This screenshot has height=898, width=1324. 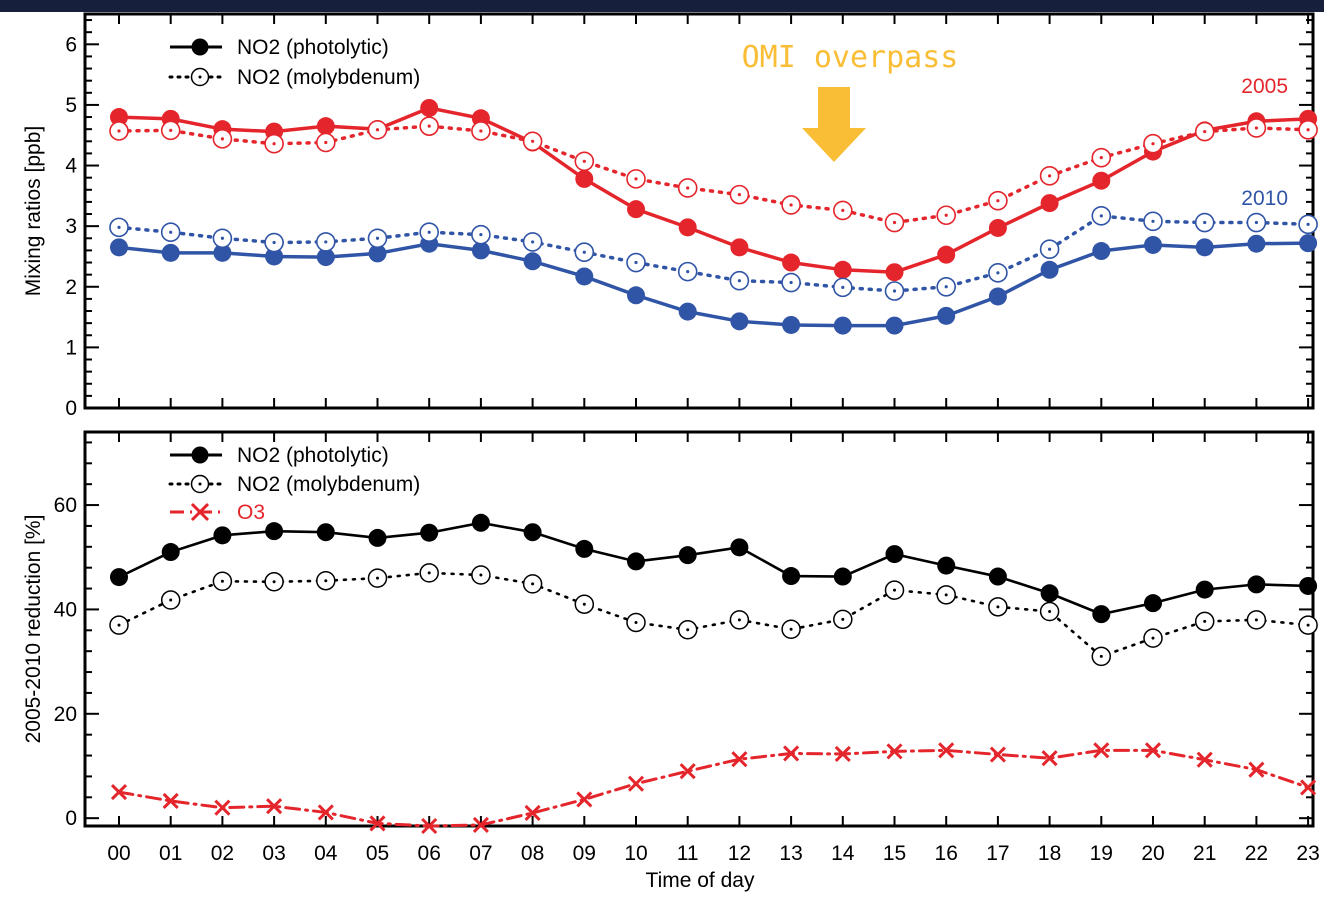 I want to click on x-tick-label: 15, so click(x=894, y=853).